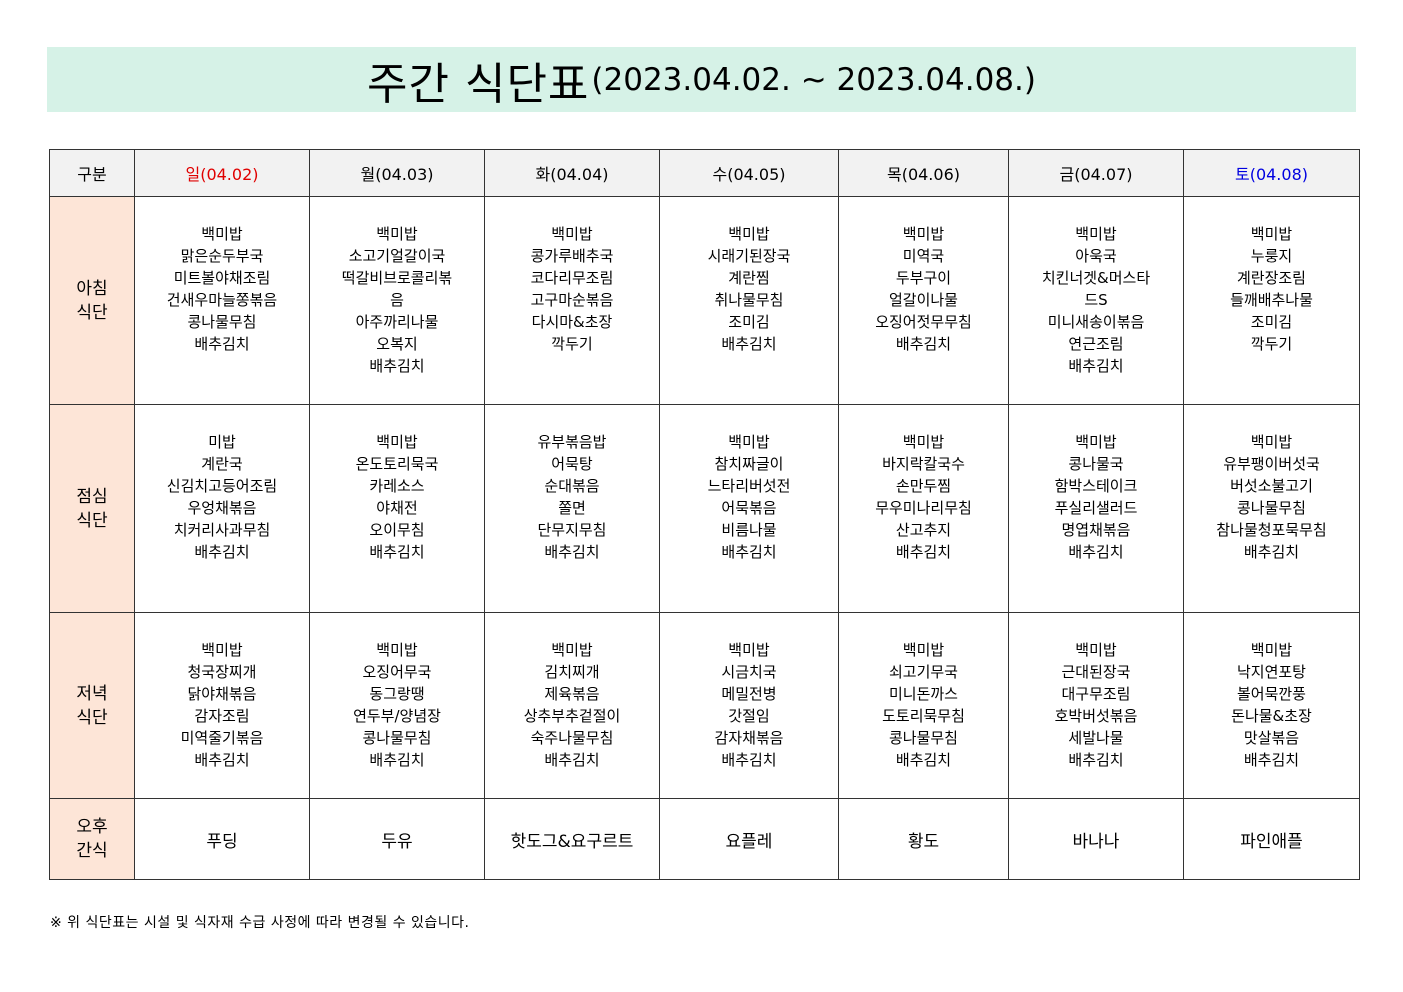 The height and width of the screenshot is (992, 1403). I want to click on menu-items: 백미밥 콩나물국 함박스테이크 푸실리샐러드 명엽채볶음 배추김치, so click(1096, 497).